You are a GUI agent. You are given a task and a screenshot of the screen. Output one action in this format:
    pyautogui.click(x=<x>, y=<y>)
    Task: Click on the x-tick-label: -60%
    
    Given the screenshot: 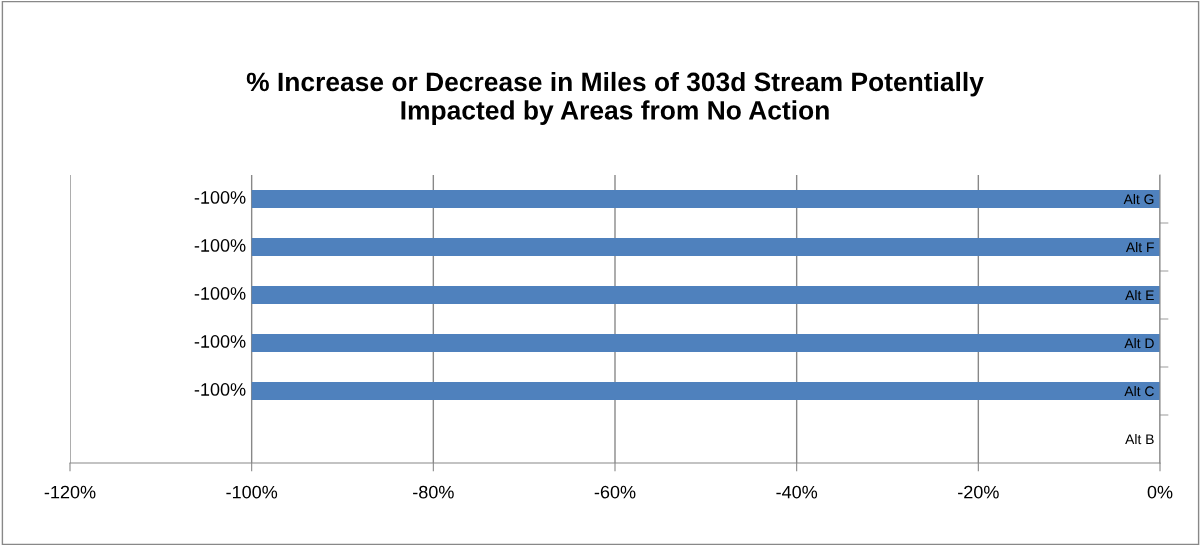 What is the action you would take?
    pyautogui.click(x=615, y=492)
    